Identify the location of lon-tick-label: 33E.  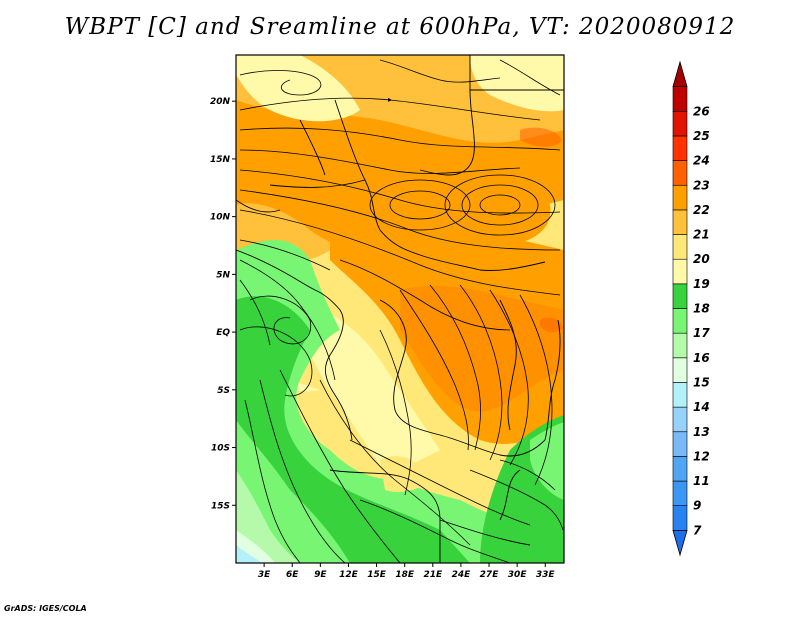
(546, 575).